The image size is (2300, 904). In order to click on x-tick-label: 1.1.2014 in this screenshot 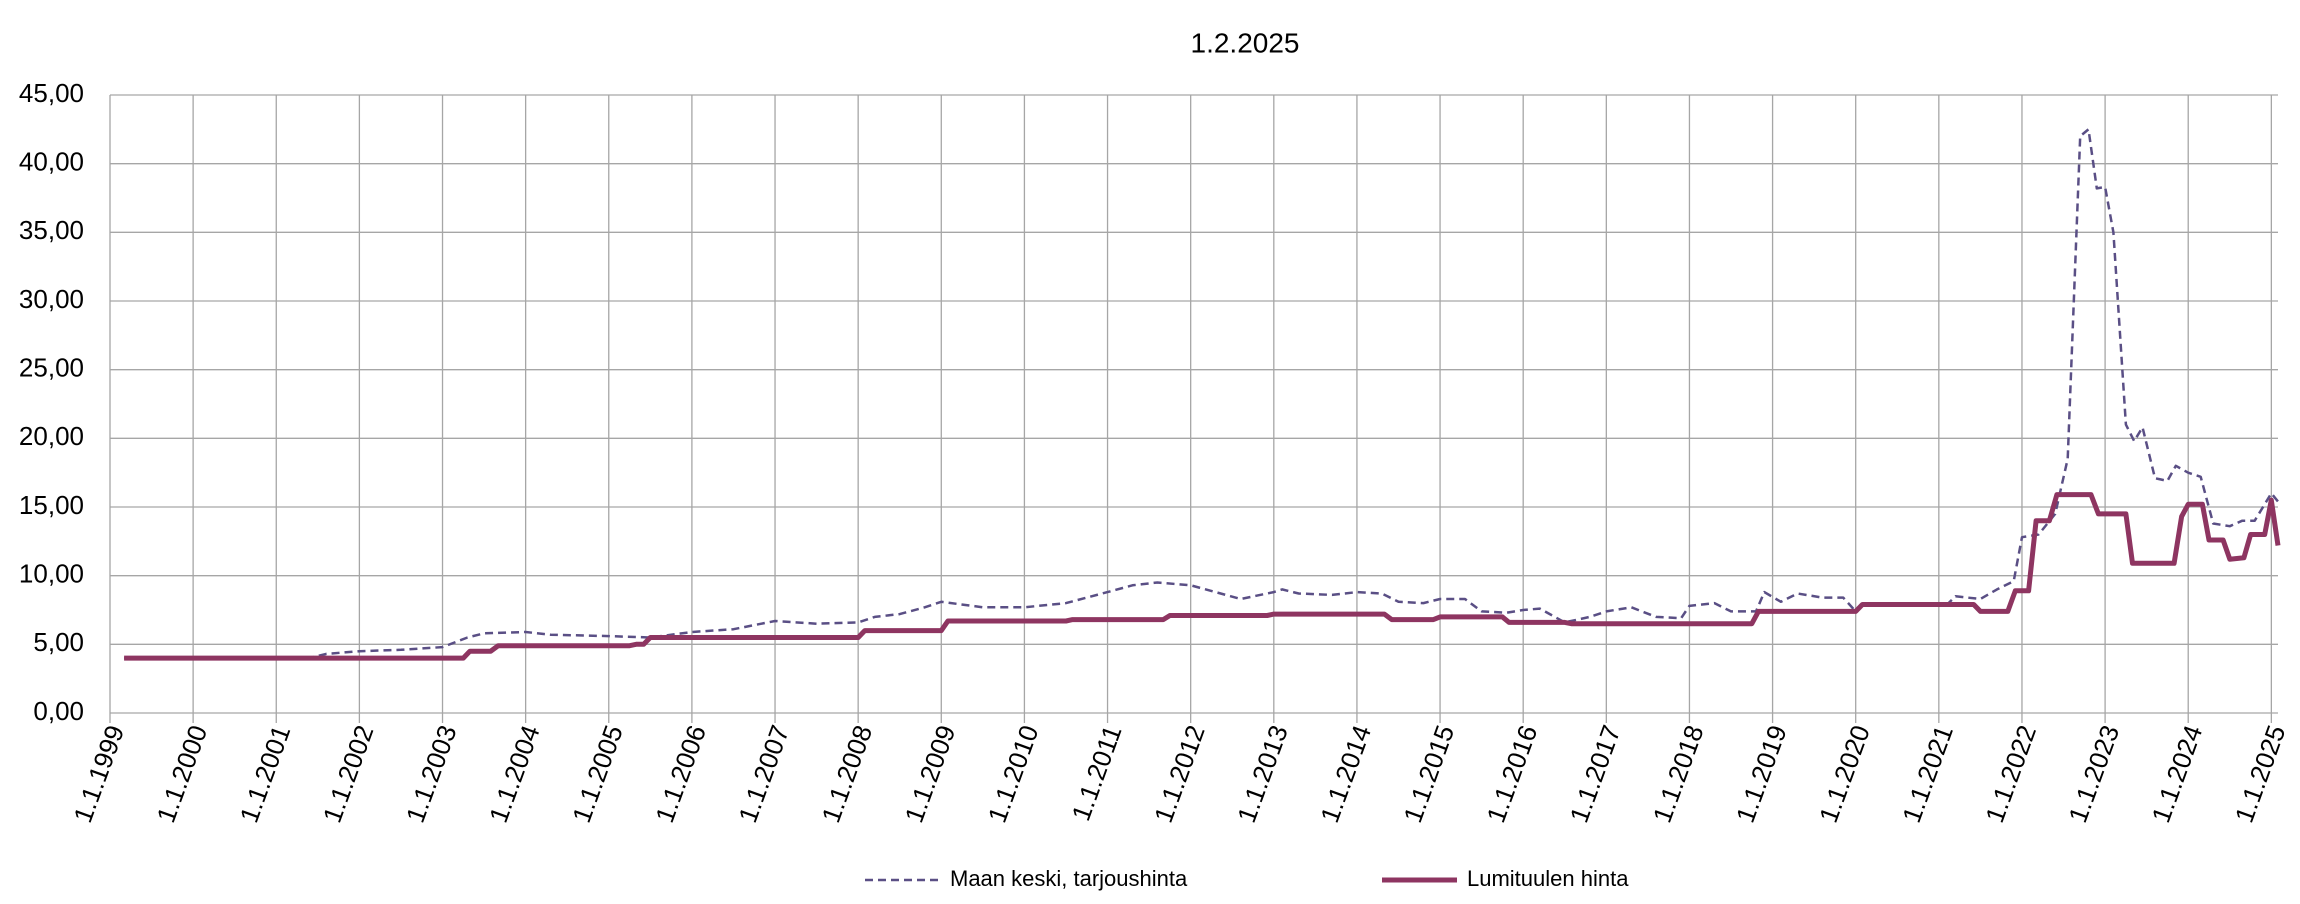, I will do `click(1345, 773)`.